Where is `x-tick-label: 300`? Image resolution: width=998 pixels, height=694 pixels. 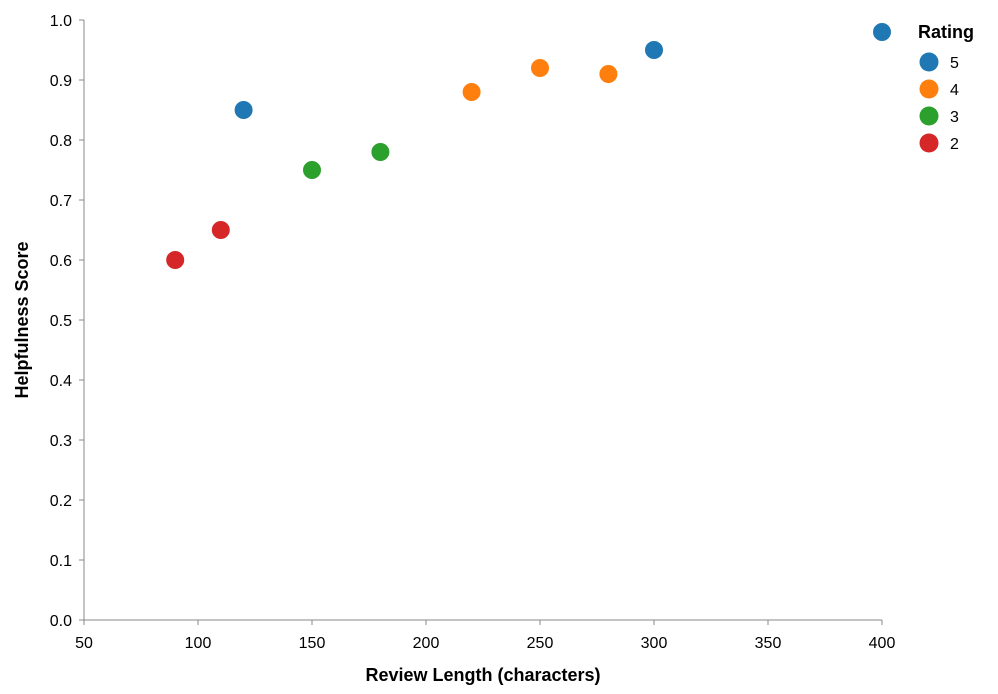 x-tick-label: 300 is located at coordinates (654, 643).